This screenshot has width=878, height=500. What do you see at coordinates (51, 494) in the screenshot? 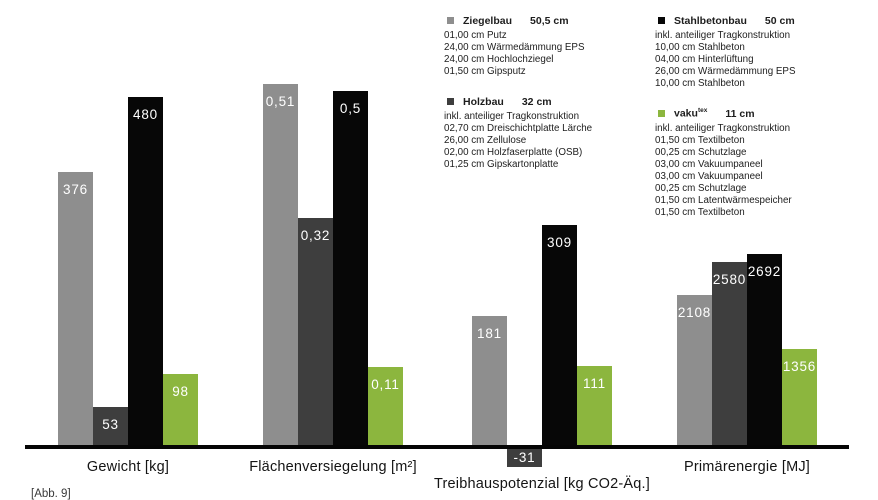
I see `figure-caption: [Abb. 9]` at bounding box center [51, 494].